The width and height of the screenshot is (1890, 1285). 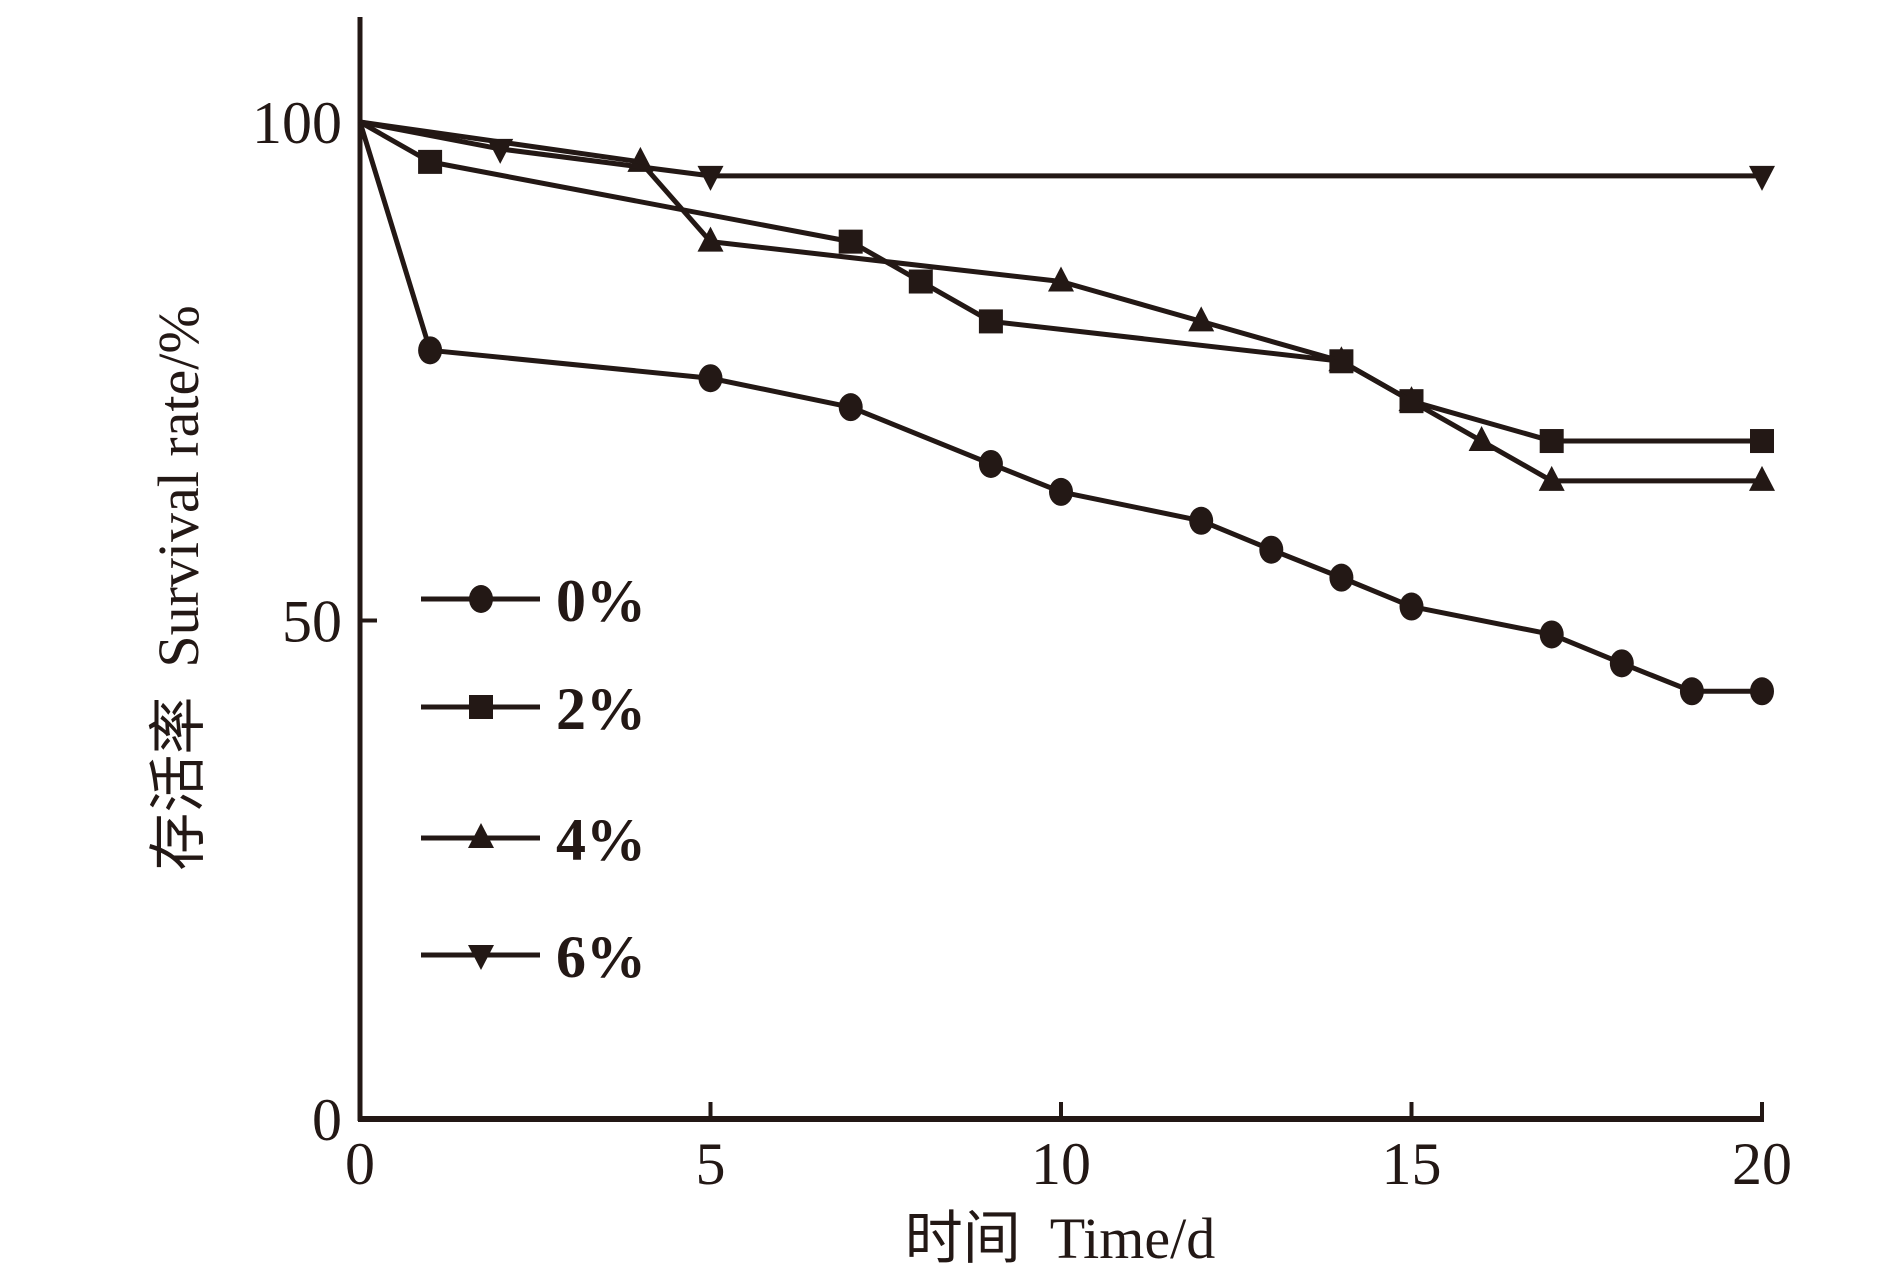 I want to click on x-axis-title: 时间 Time/d, so click(x=1060, y=1238).